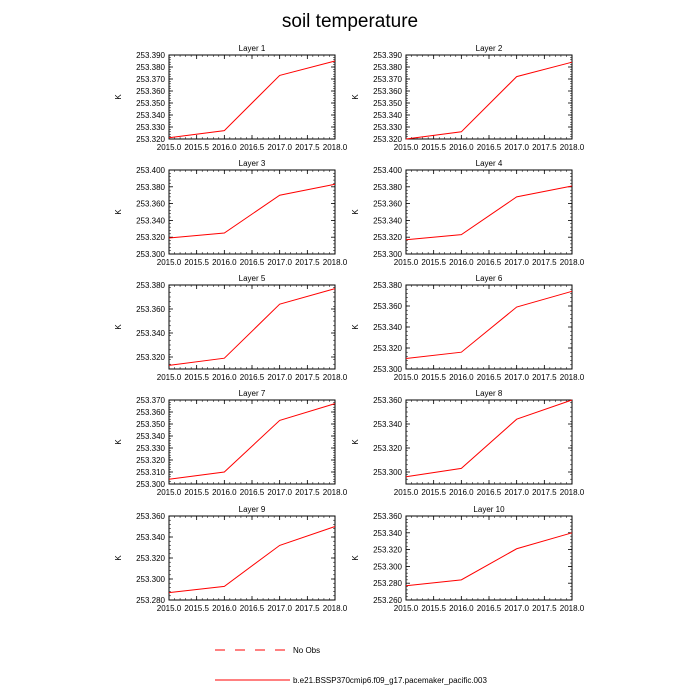 The image size is (700, 700). What do you see at coordinates (306, 650) in the screenshot?
I see `legend-no-obs-label: No Obs` at bounding box center [306, 650].